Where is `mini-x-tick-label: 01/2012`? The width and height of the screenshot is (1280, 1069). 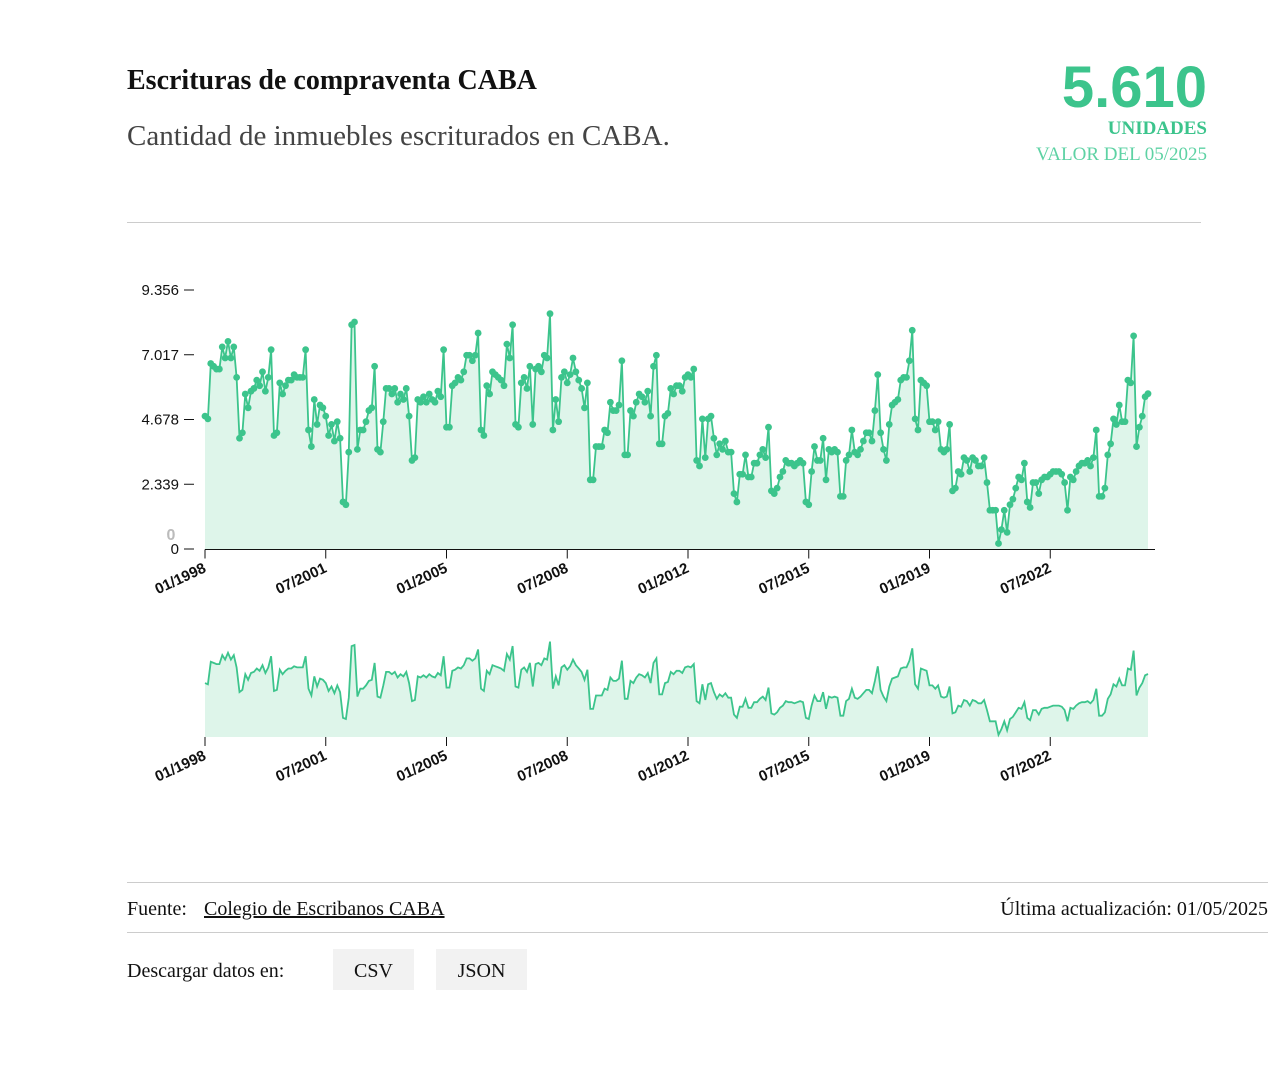
mini-x-tick-label: 01/2012 is located at coordinates (663, 766).